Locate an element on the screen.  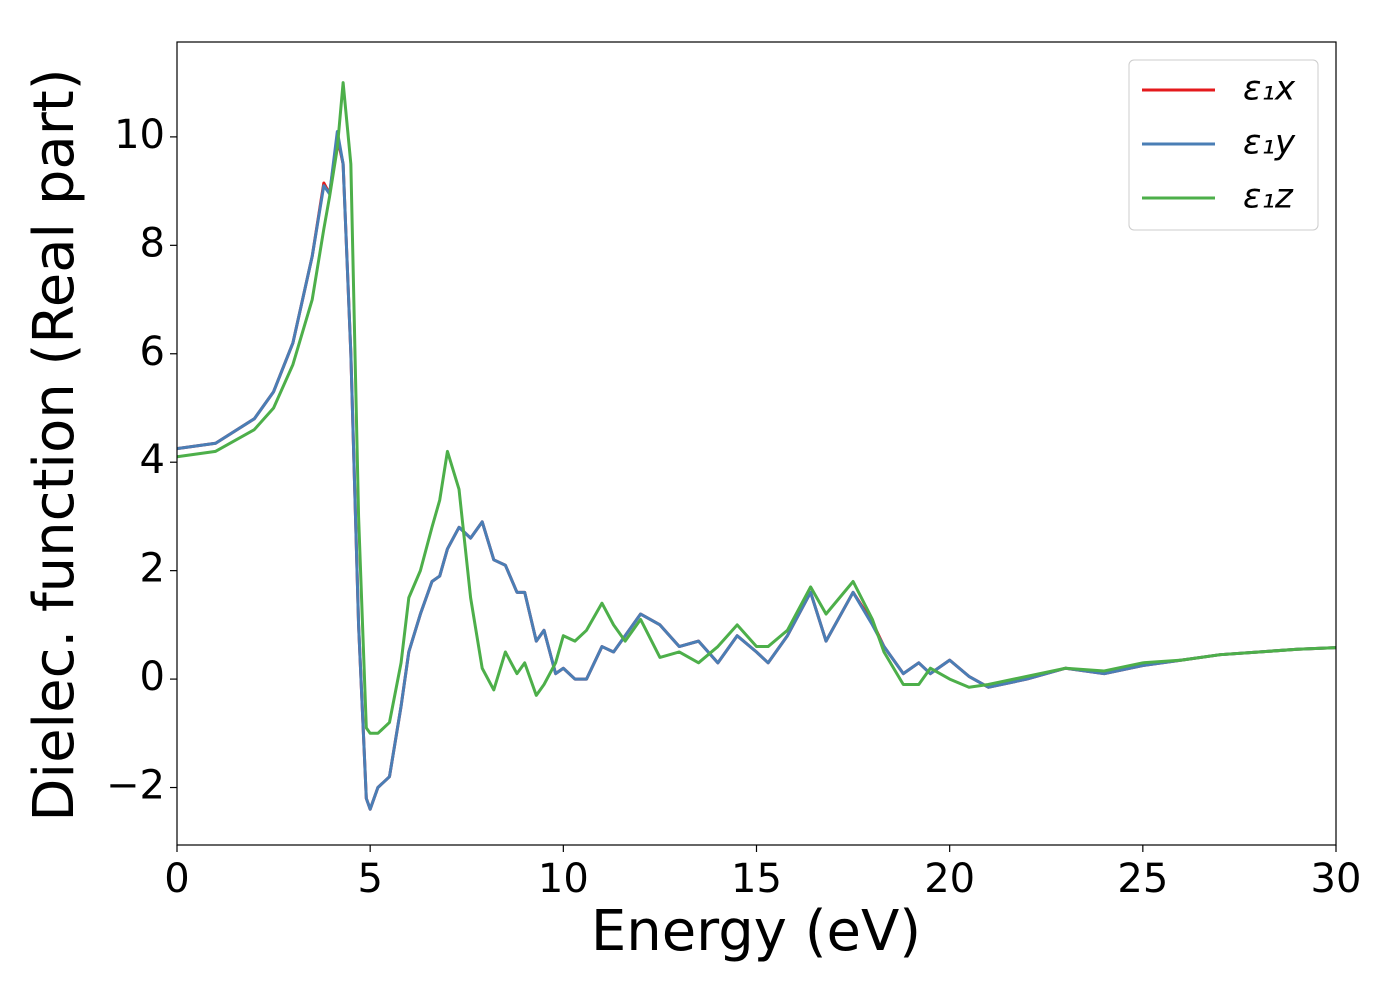
legend-box is located at coordinates (1223, 145).